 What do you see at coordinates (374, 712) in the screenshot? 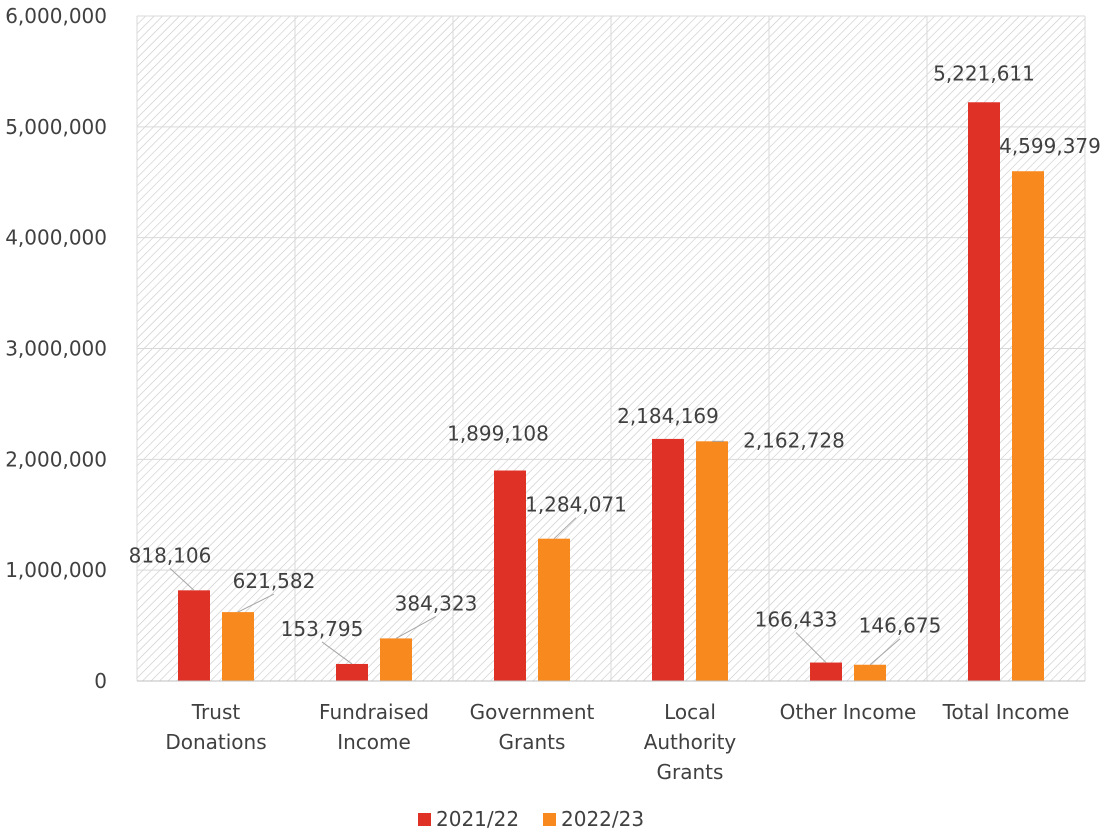
I see `x-category-label: Fundraised` at bounding box center [374, 712].